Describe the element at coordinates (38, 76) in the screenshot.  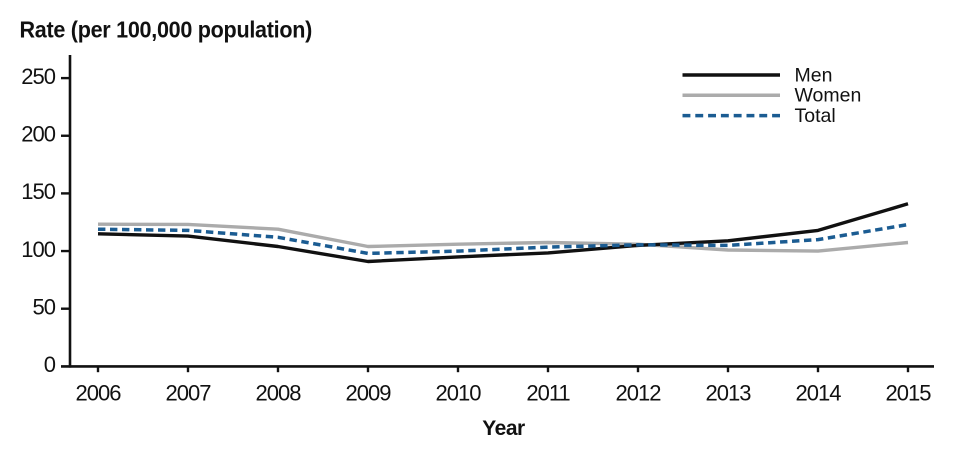
I see `svg-text: 250` at that location.